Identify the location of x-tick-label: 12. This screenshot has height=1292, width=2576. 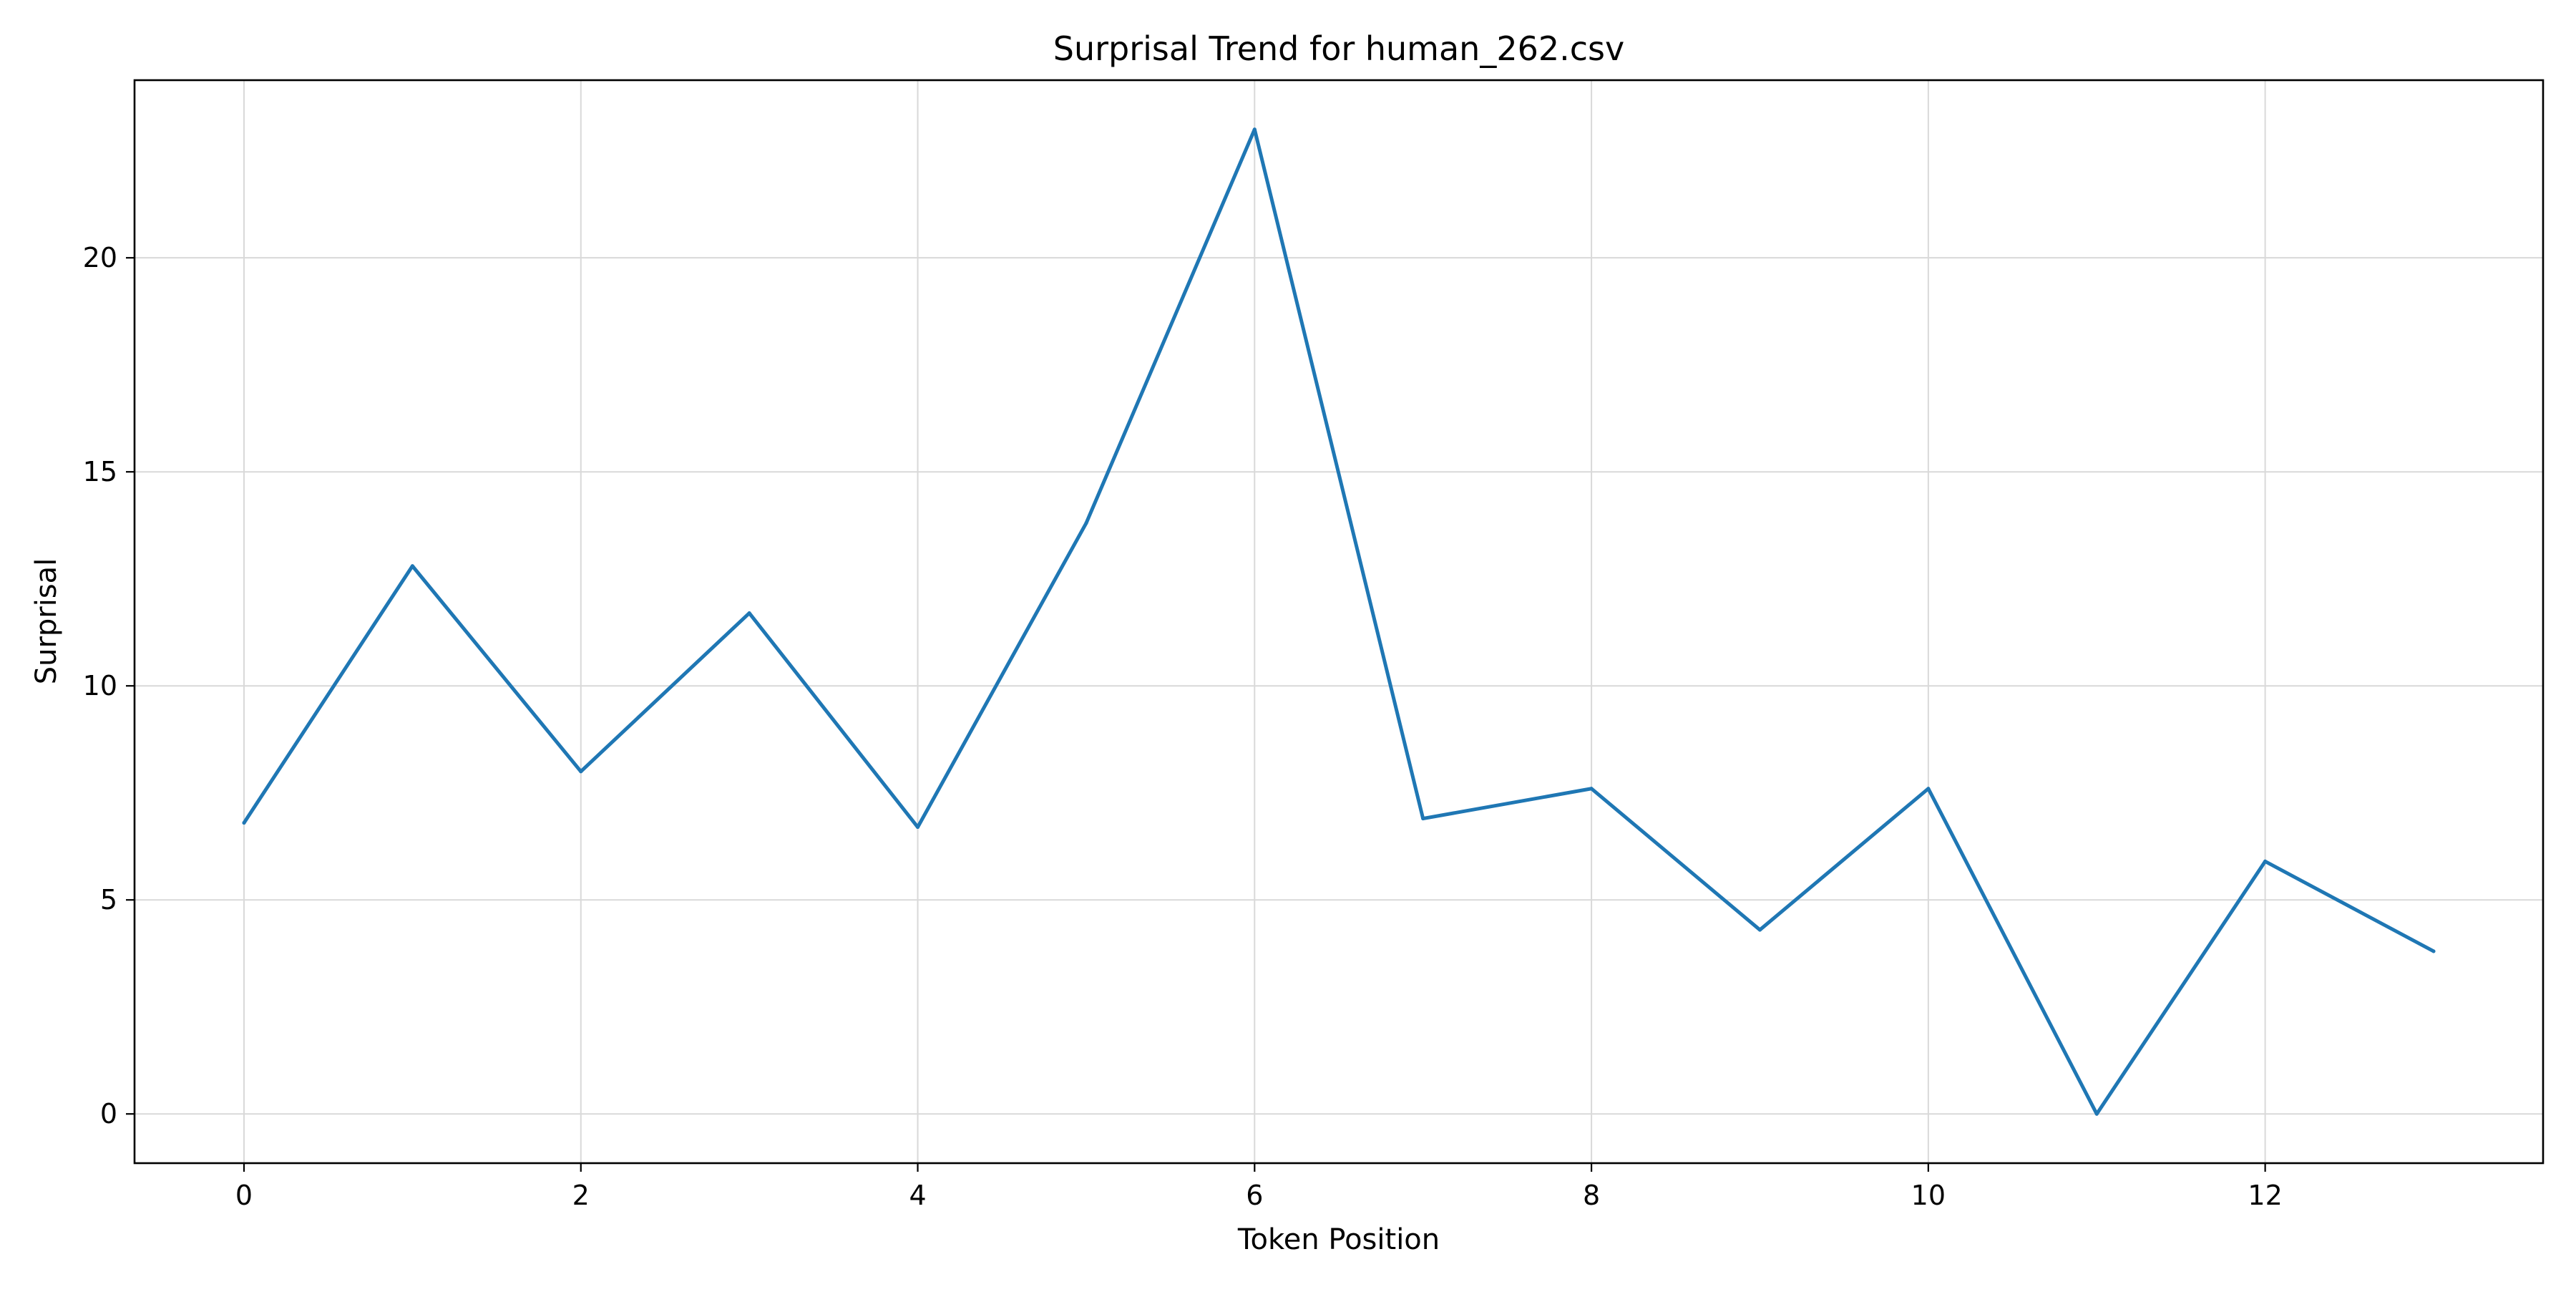
(2265, 1195).